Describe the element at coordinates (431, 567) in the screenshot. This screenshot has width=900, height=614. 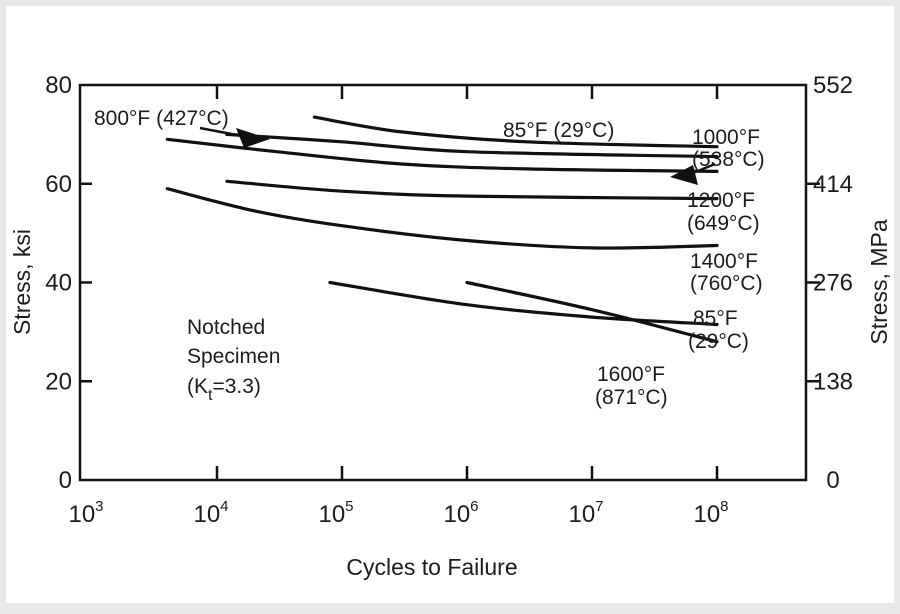
I see `x-axis-label: Cycles to Failure` at that location.